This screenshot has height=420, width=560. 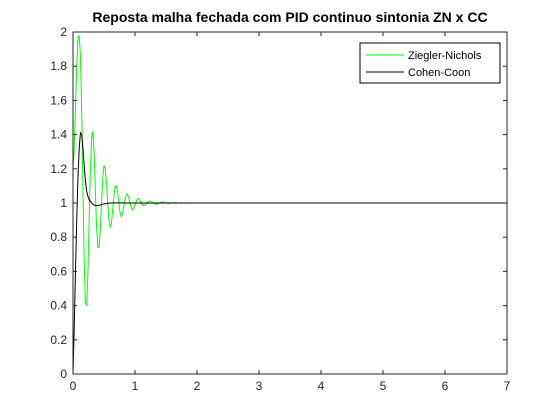 I want to click on legend-label-ziegler-nichols: Ziegler-Nichols, so click(x=445, y=56).